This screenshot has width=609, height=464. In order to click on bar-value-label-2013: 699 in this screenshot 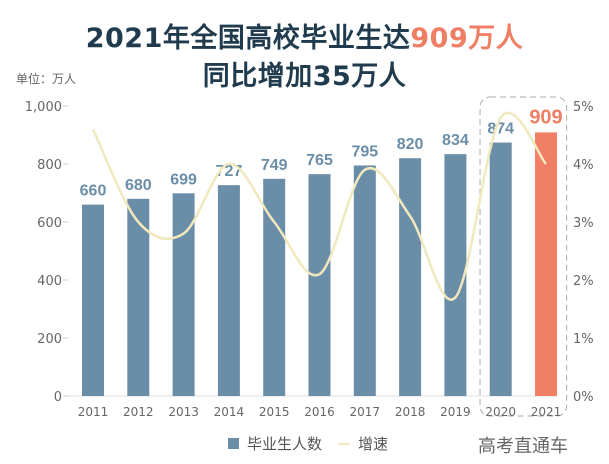, I will do `click(183, 179)`.